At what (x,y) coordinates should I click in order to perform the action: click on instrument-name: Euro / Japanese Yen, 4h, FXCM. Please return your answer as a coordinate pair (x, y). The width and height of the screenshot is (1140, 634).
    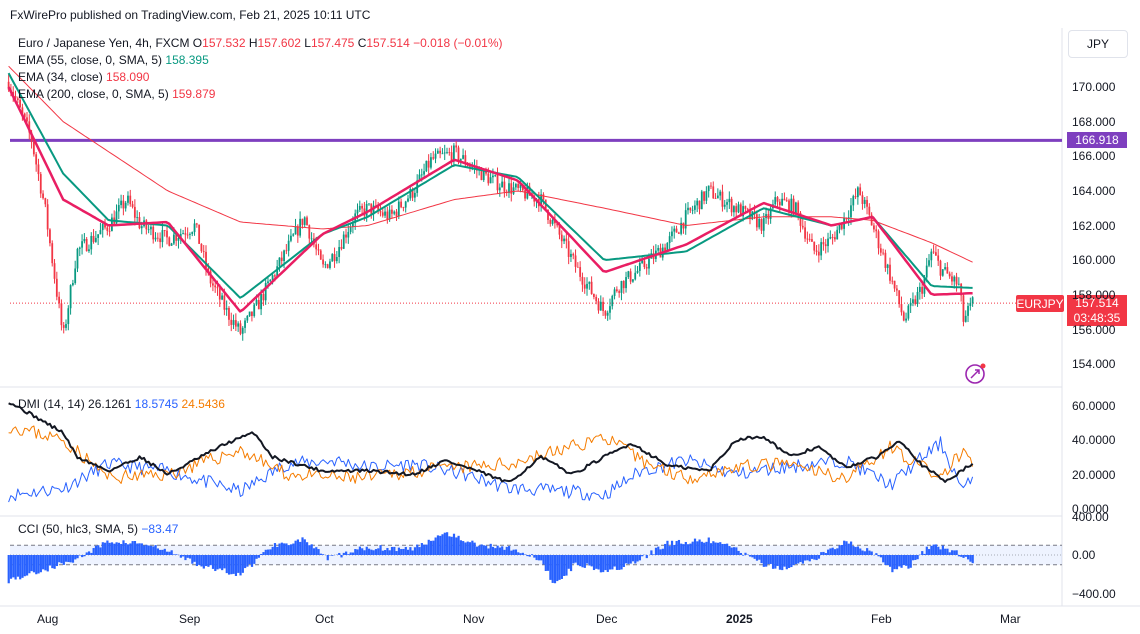
    Looking at the image, I should click on (104, 43).